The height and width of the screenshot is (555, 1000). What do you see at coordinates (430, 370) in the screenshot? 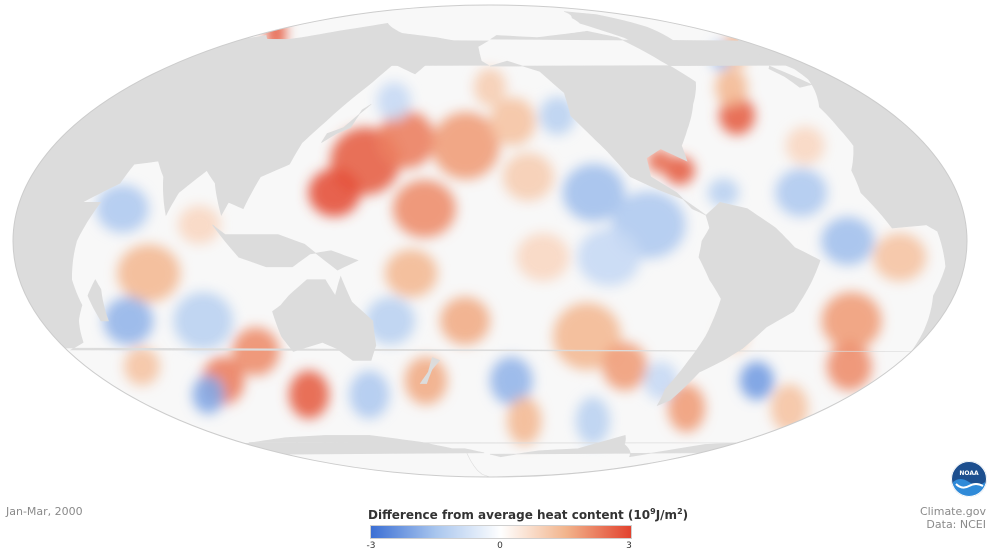
I see `land-new-zealand` at bounding box center [430, 370].